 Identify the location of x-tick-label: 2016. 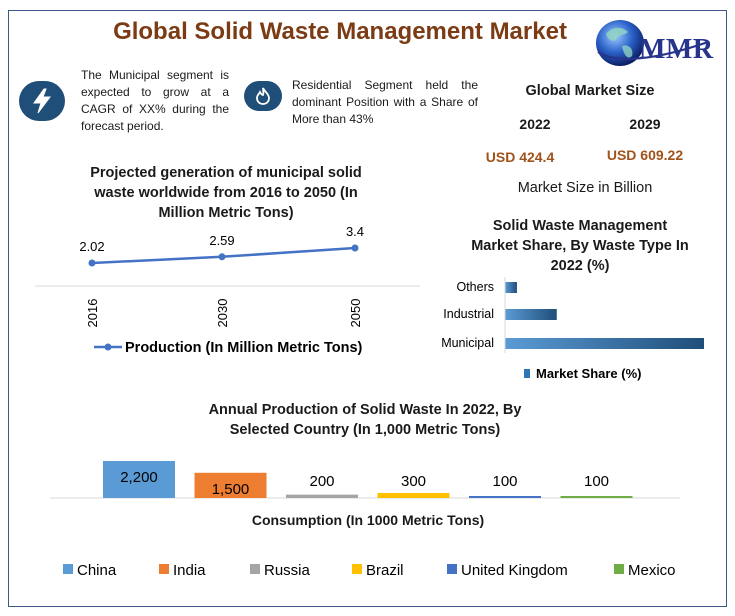
(92, 313).